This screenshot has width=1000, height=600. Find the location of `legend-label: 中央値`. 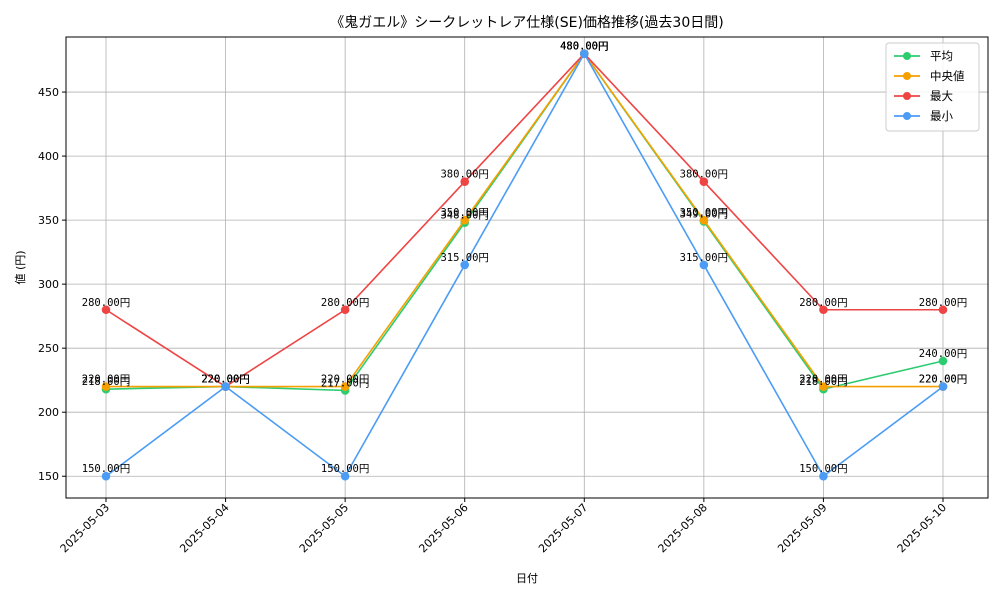

legend-label: 中央値 is located at coordinates (947, 76).